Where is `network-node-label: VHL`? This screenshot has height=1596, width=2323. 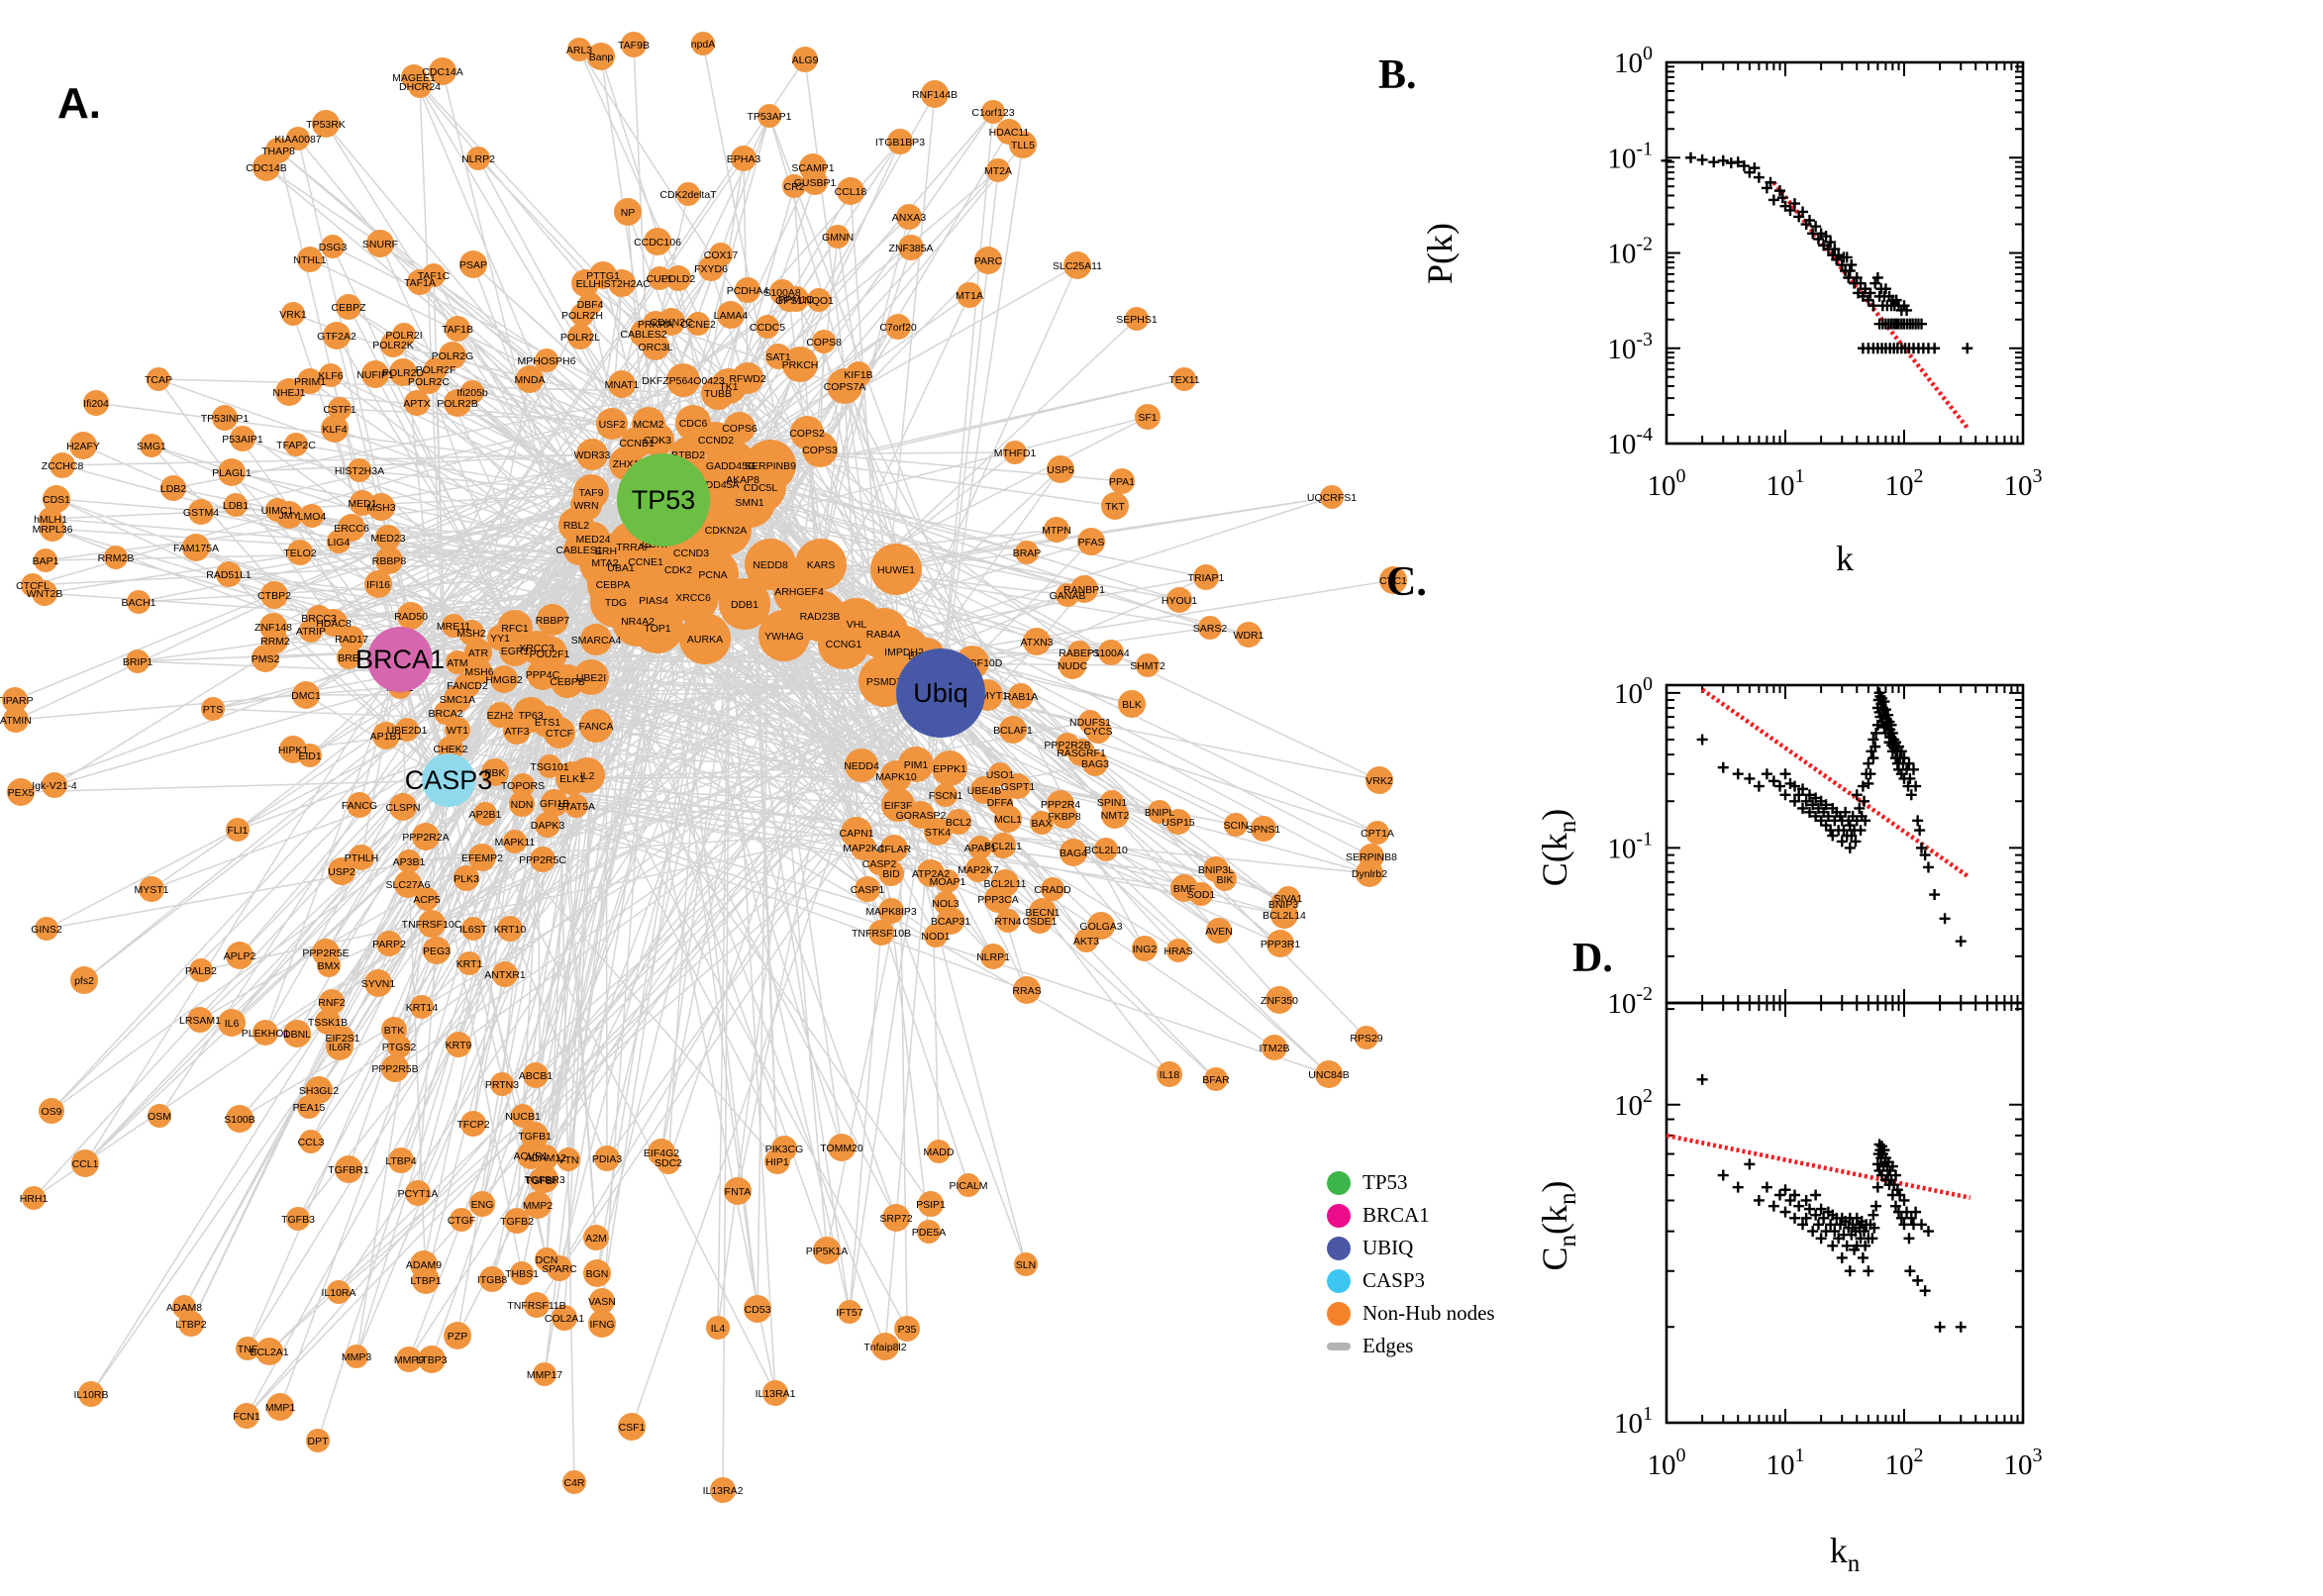
network-node-label: VHL is located at coordinates (857, 625).